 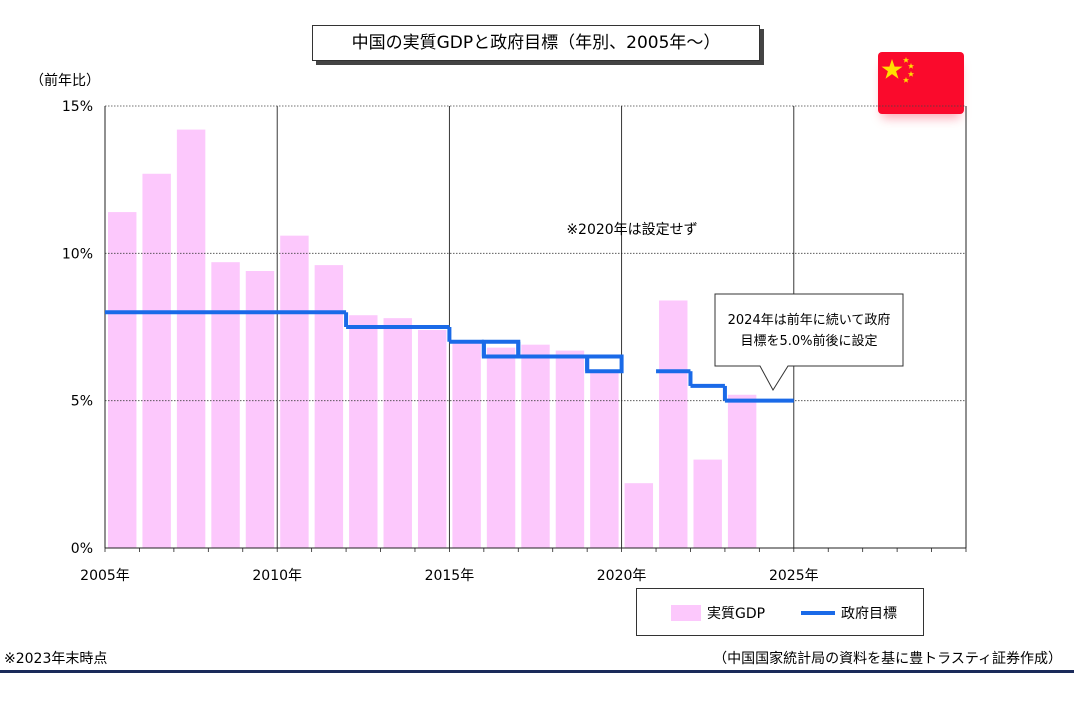 I want to click on footnote: ※2023年末時点, so click(x=56, y=659).